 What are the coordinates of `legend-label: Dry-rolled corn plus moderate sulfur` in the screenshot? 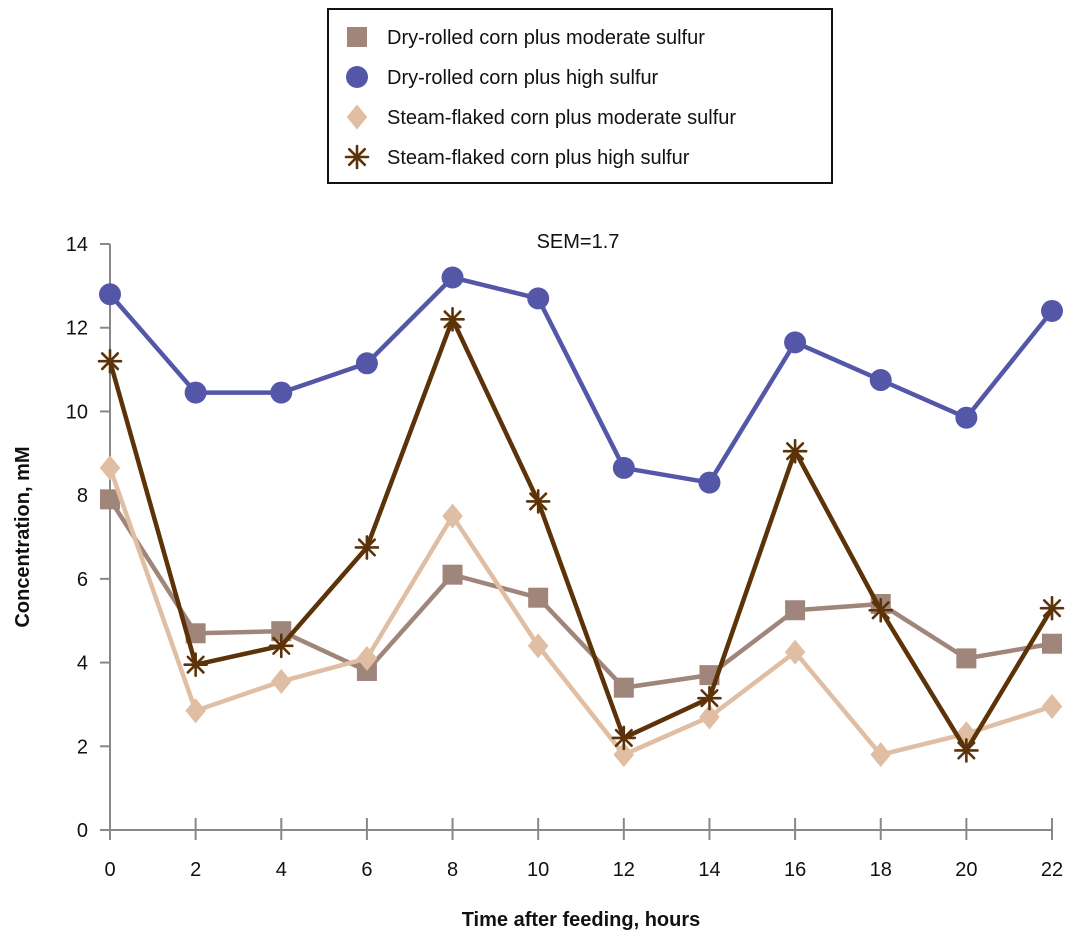 It's located at (546, 38).